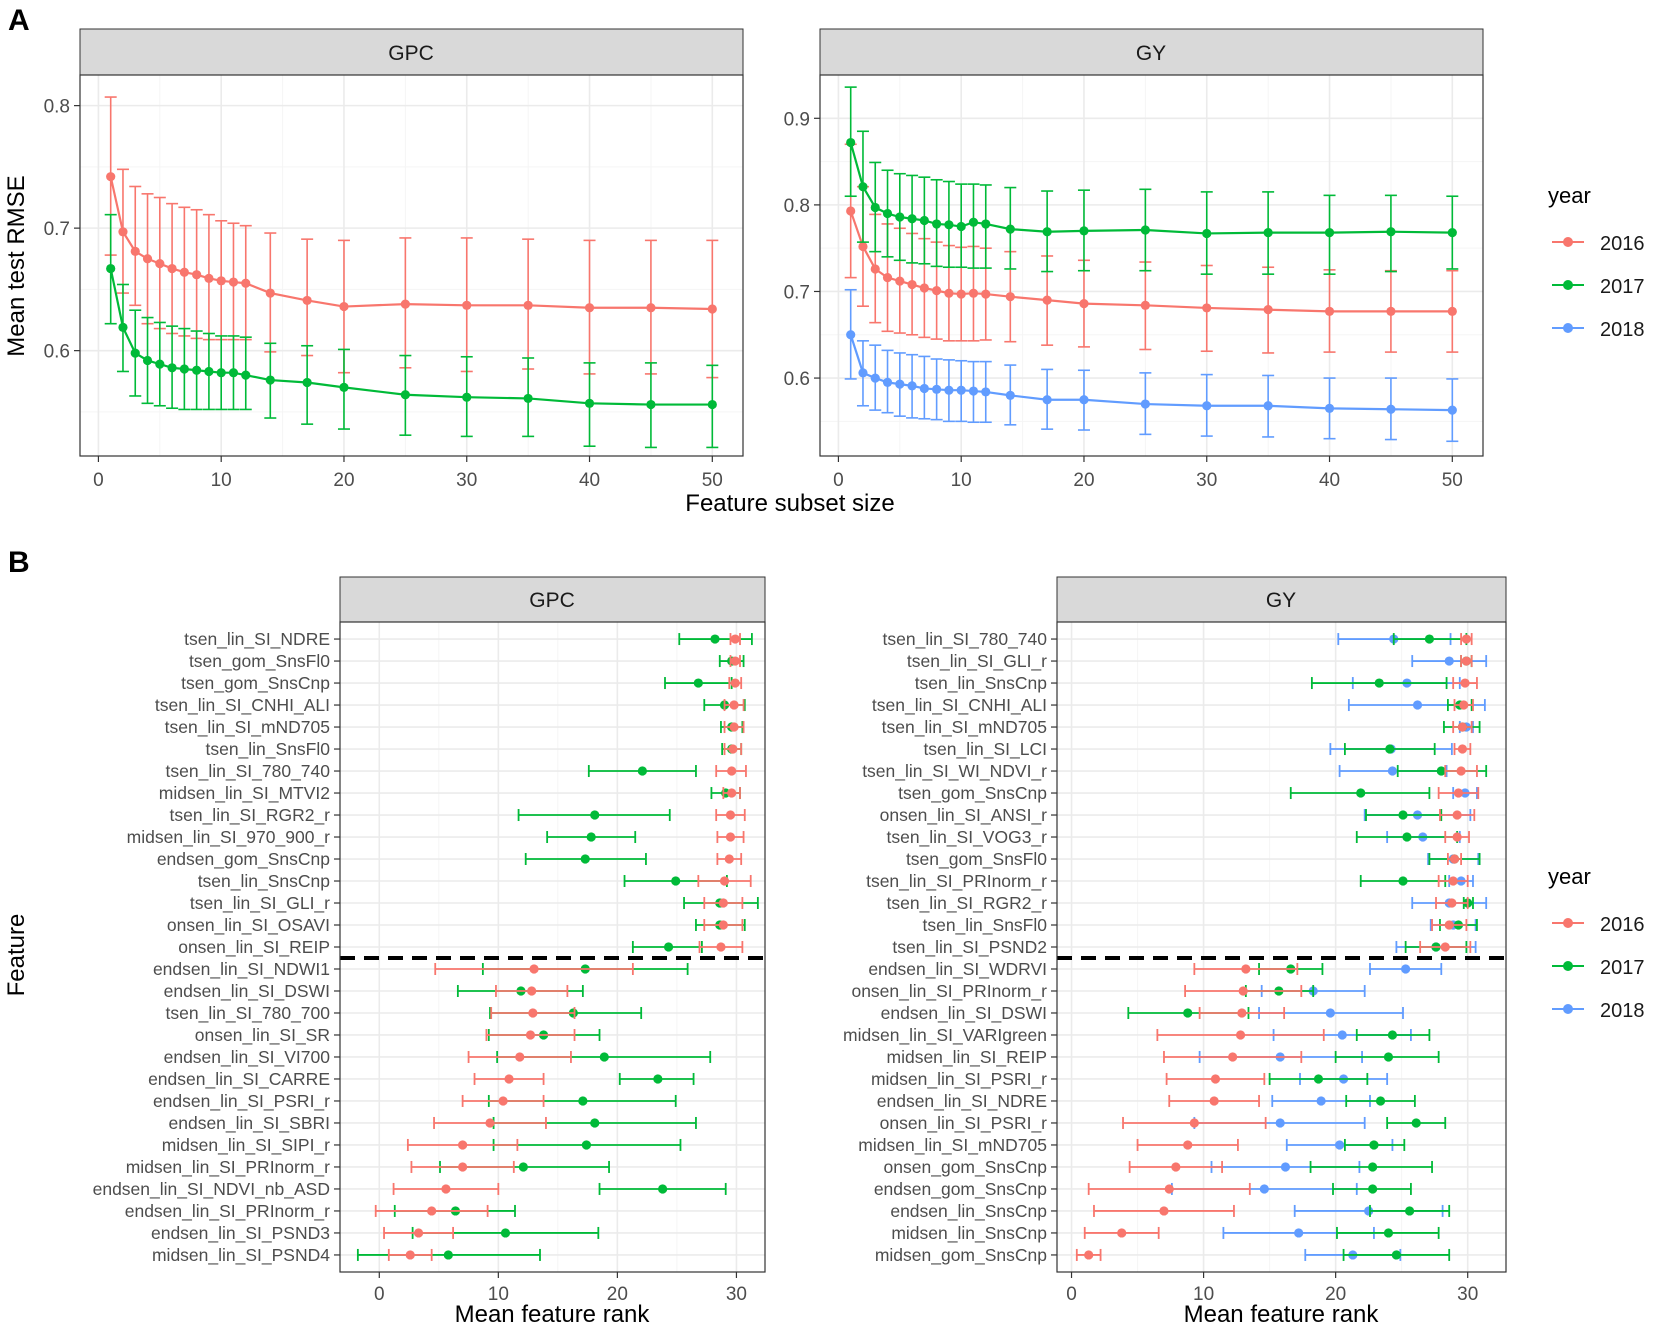 Image resolution: width=1654 pixels, height=1332 pixels. What do you see at coordinates (964, 727) in the screenshot?
I see `feature-label: tsen_lin_SI_mND705` at bounding box center [964, 727].